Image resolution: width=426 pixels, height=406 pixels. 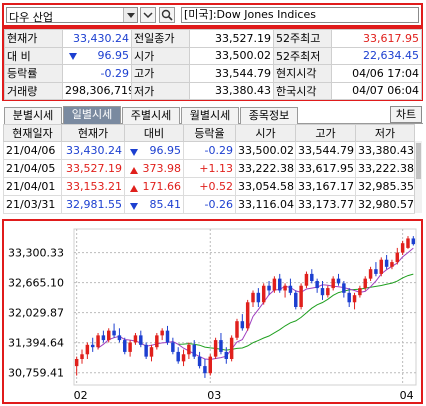 What do you see at coordinates (162, 168) in the screenshot?
I see `change-text: 373.98` at bounding box center [162, 168].